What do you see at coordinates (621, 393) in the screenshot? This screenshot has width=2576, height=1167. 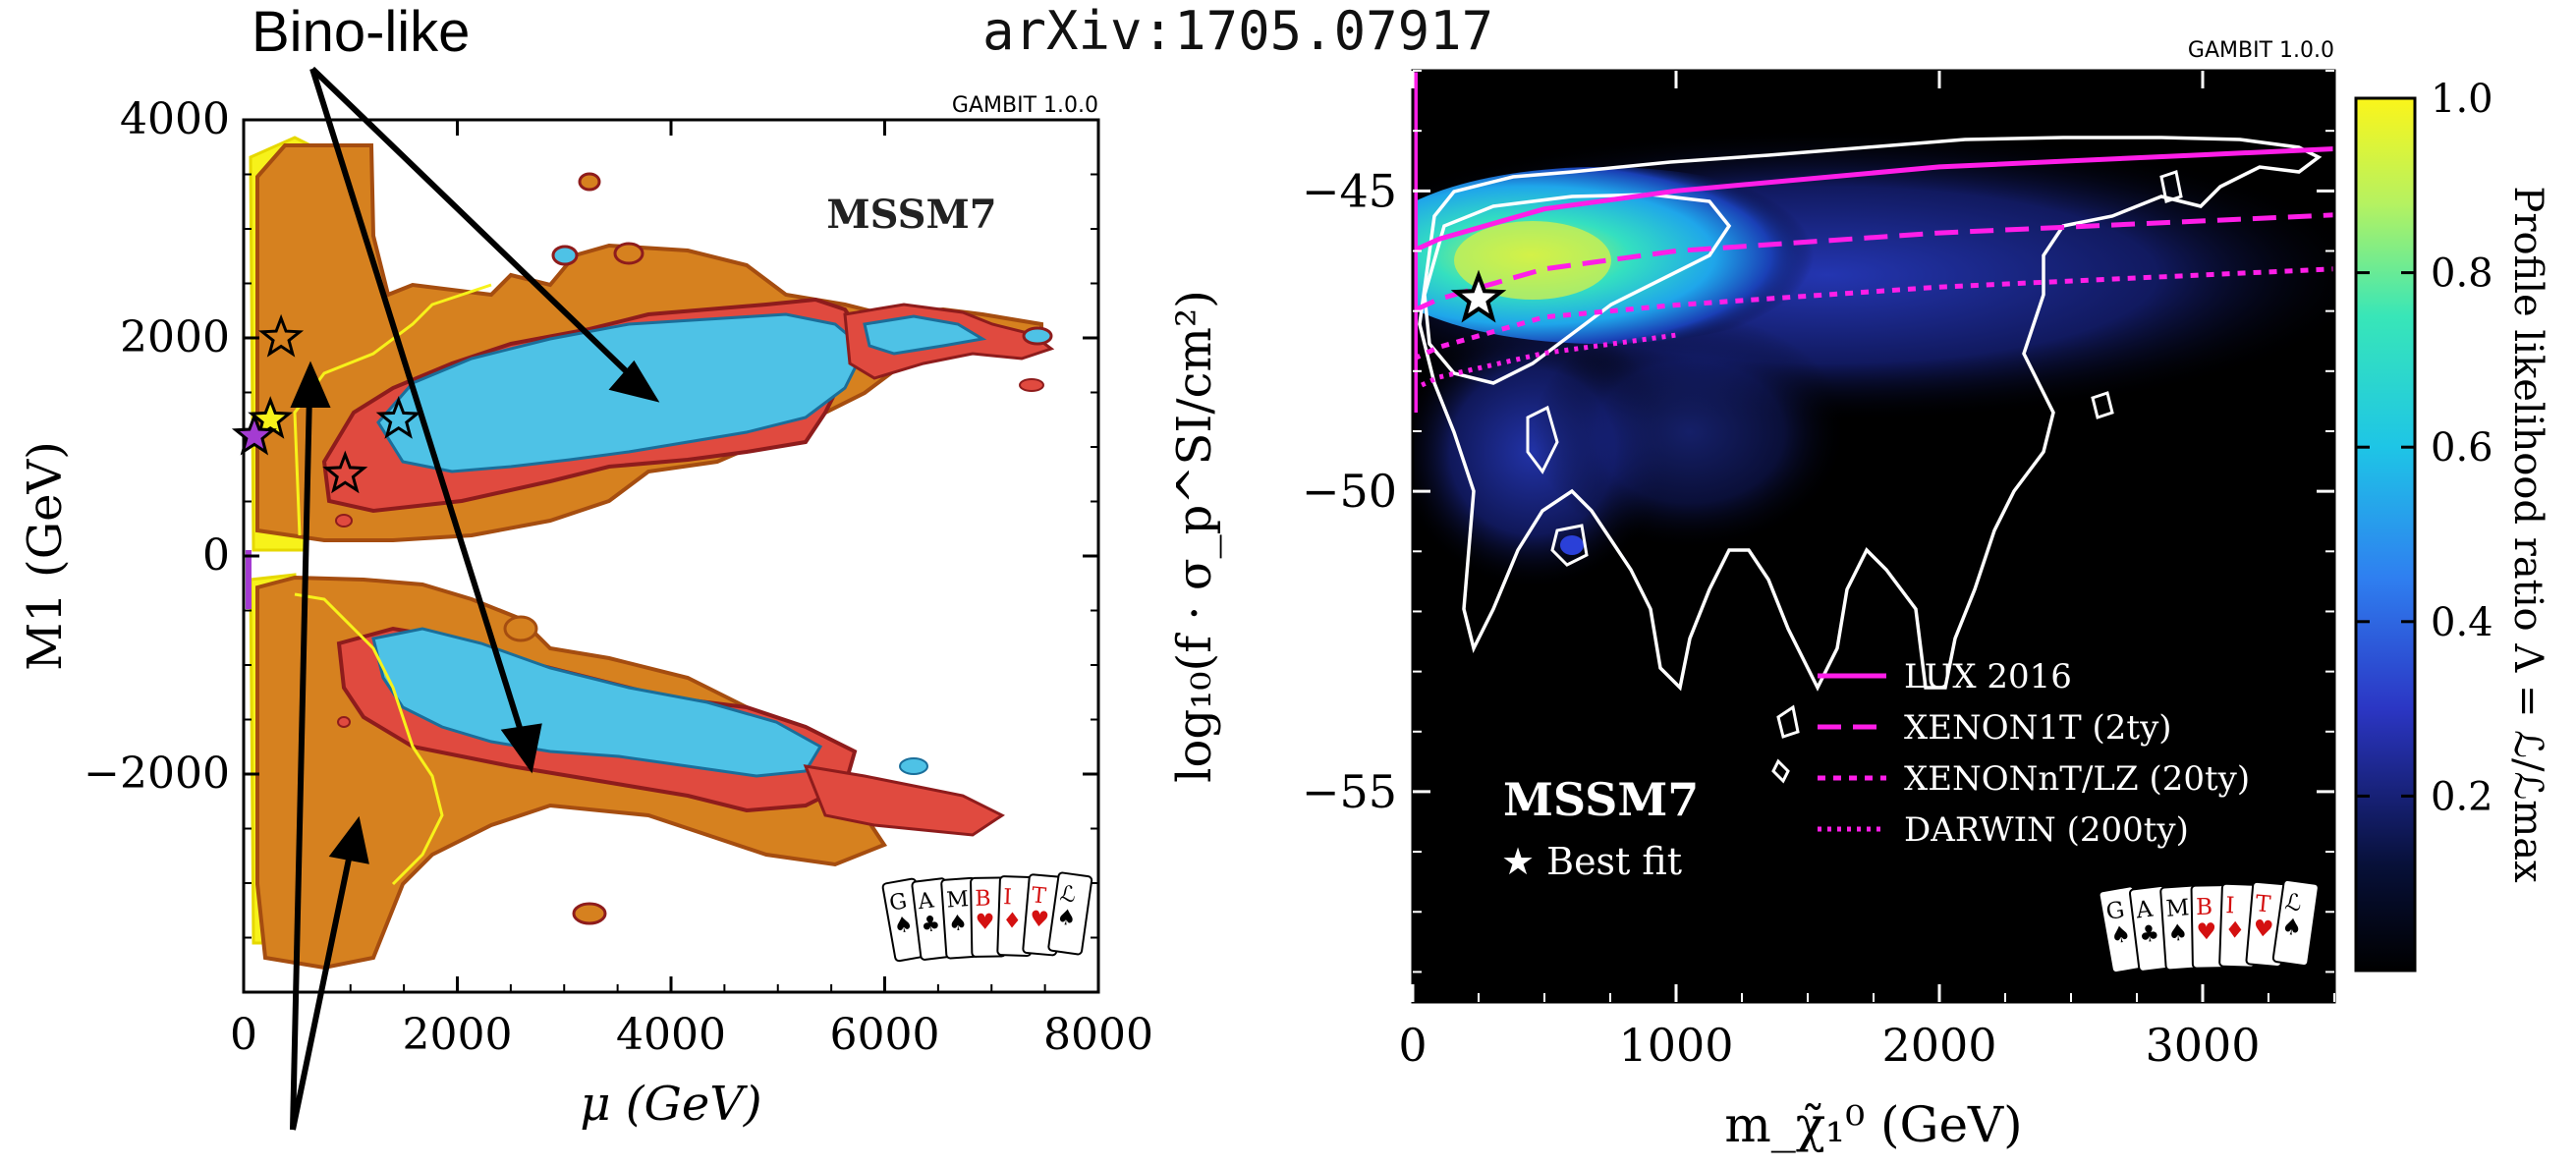 I see `region-cyan-upper` at bounding box center [621, 393].